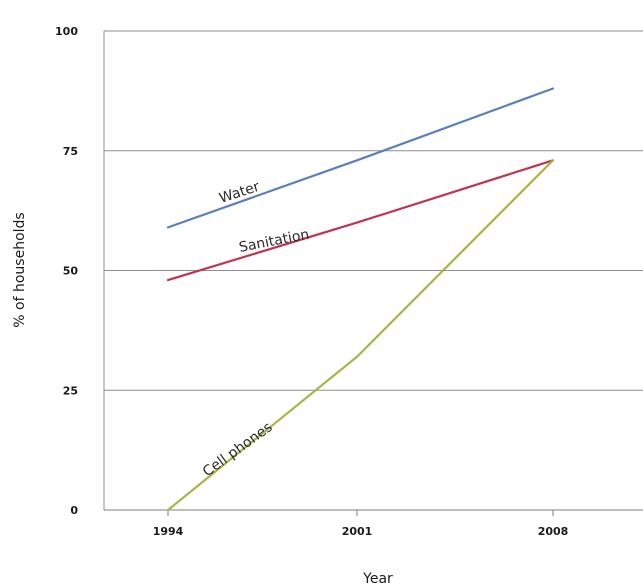 This screenshot has width=643, height=587. I want to click on series-line-water, so click(360, 158).